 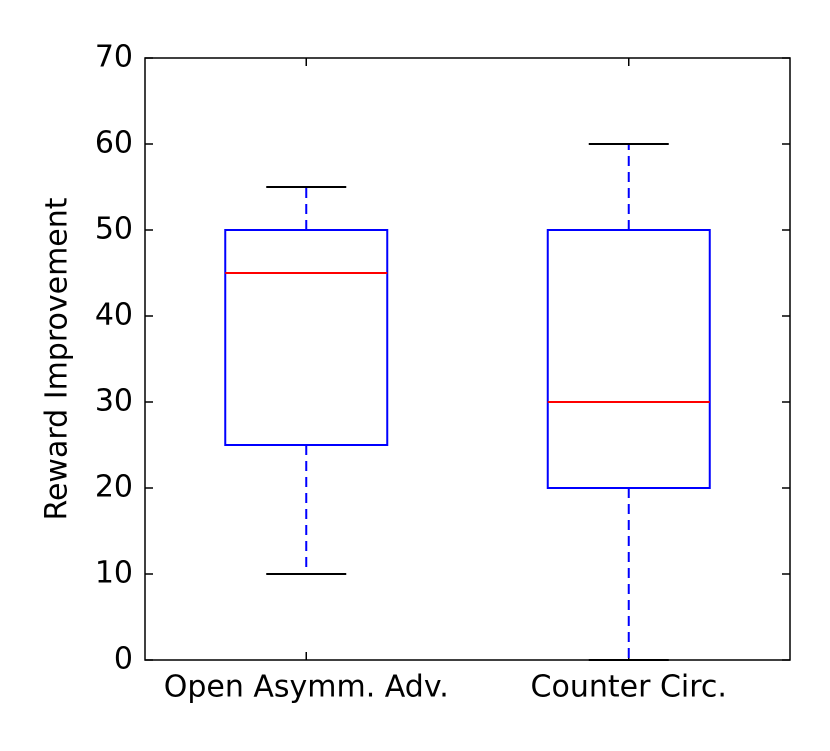 I want to click on y-tick-label: 10, so click(x=114, y=573).